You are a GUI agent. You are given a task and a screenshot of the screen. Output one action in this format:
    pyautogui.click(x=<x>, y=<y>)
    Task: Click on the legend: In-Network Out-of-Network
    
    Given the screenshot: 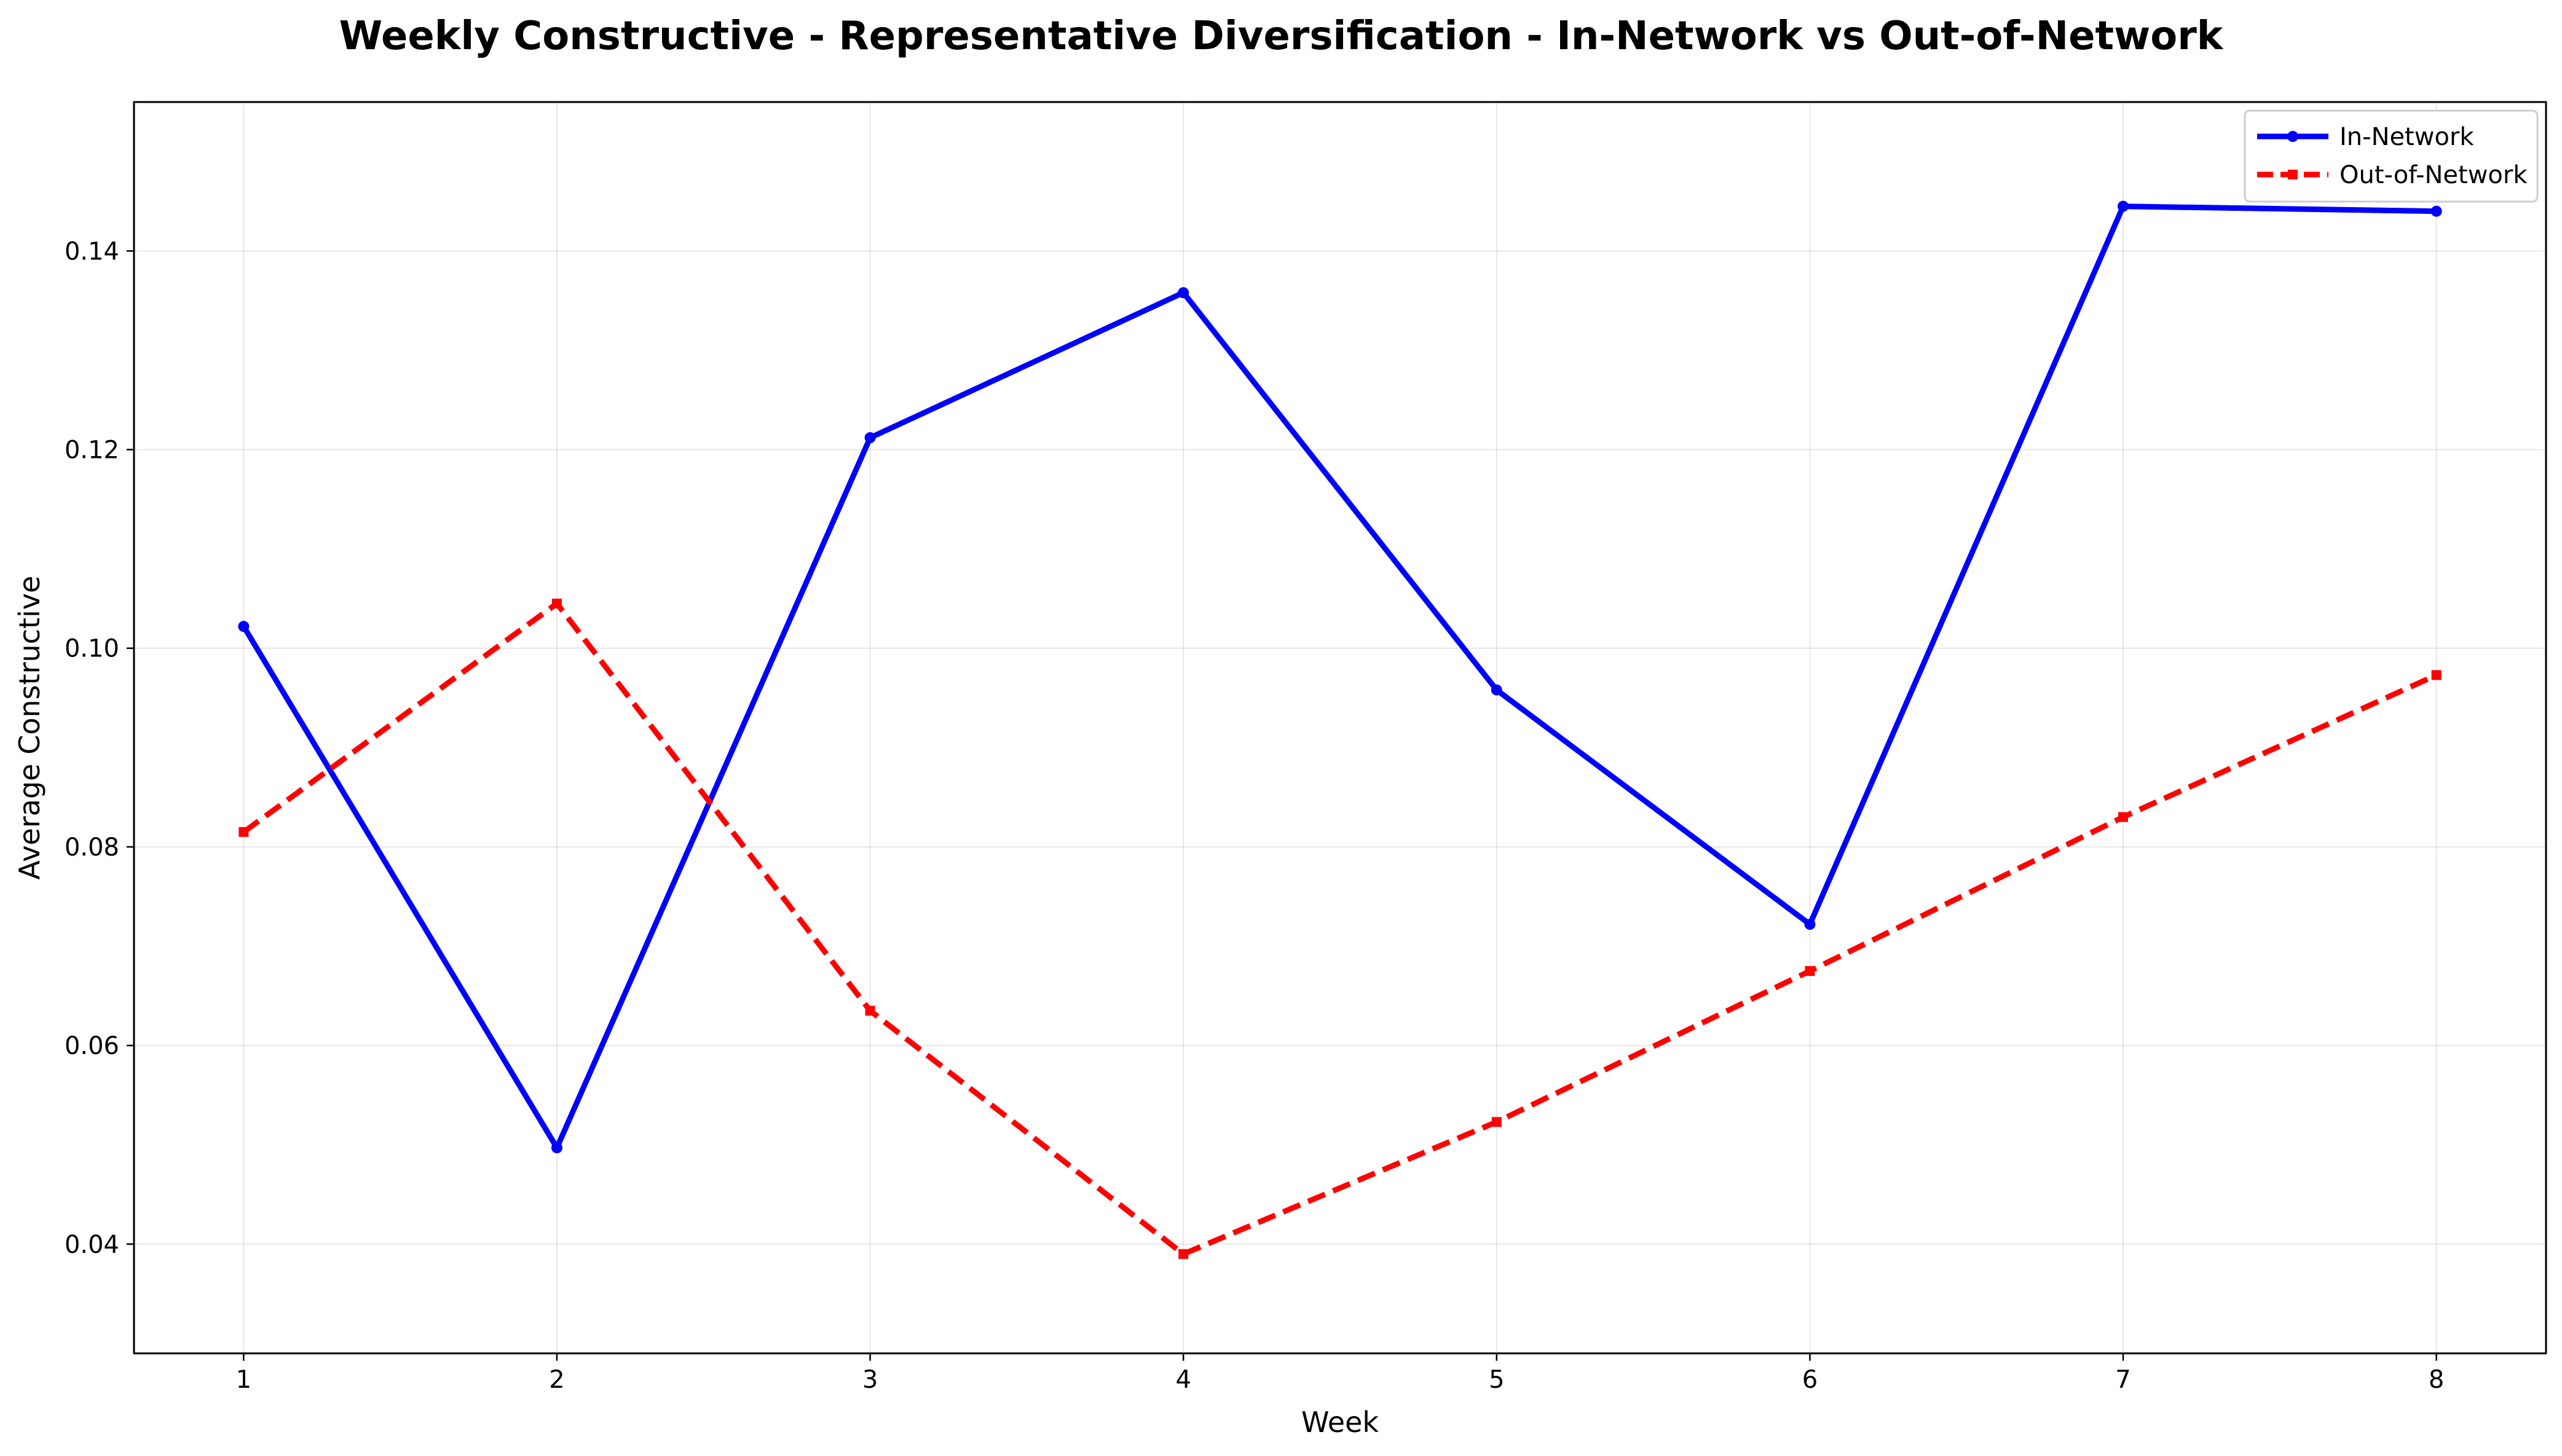 What is the action you would take?
    pyautogui.click(x=2392, y=156)
    